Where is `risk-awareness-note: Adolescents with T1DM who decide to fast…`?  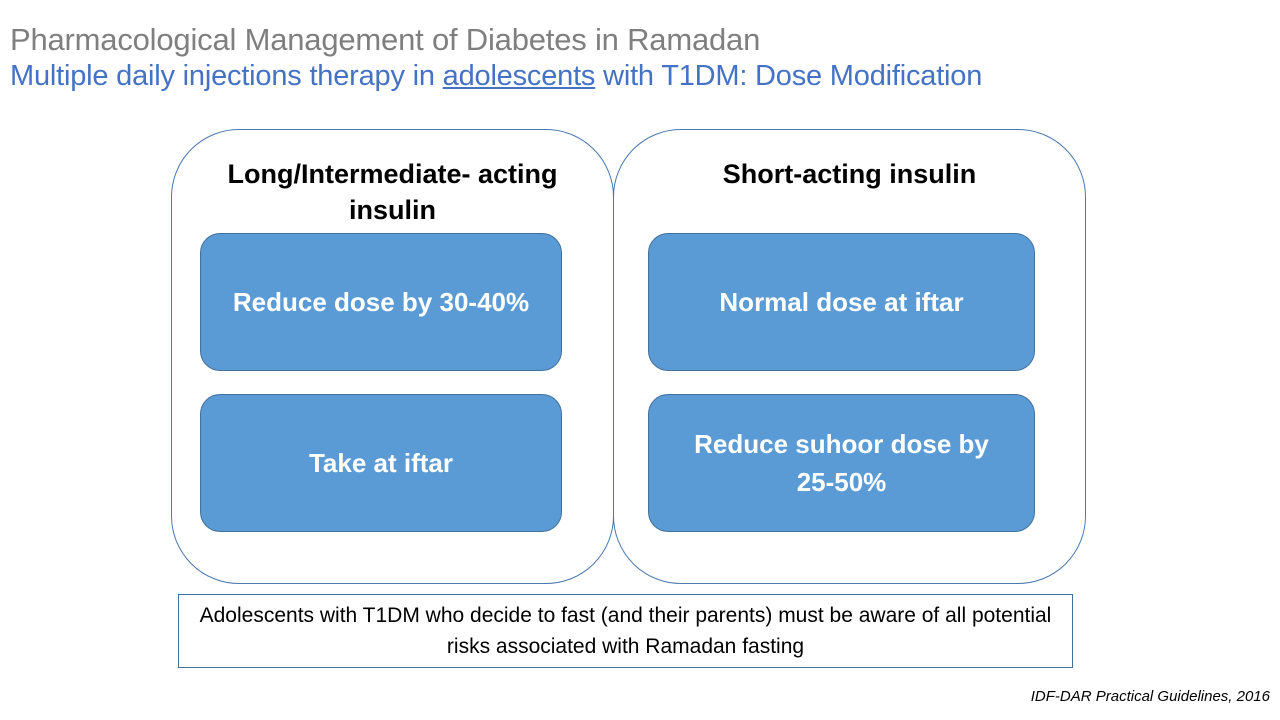
risk-awareness-note: Adolescents with T1DM who decide to fast… is located at coordinates (625, 631).